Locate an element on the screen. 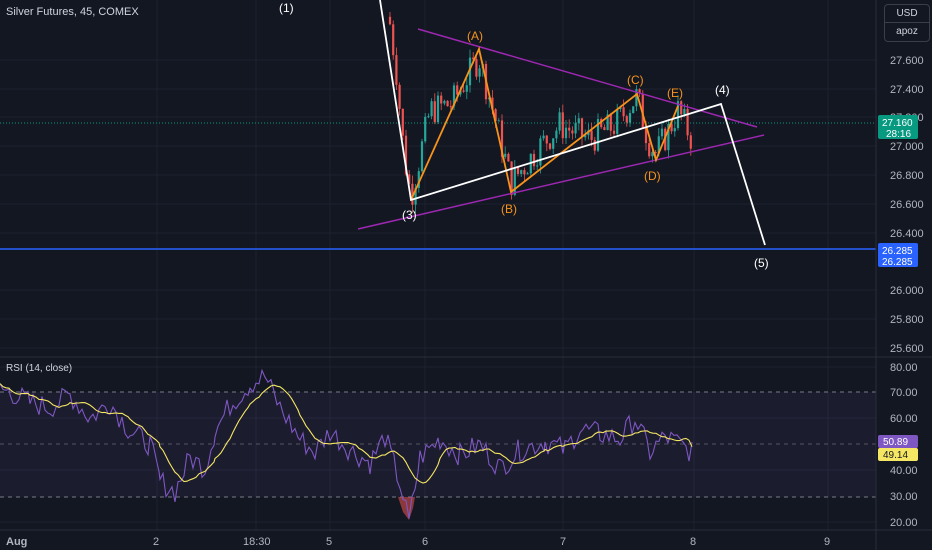 Image resolution: width=932 pixels, height=550 pixels. rsi-tick: 60.00 is located at coordinates (904, 419).